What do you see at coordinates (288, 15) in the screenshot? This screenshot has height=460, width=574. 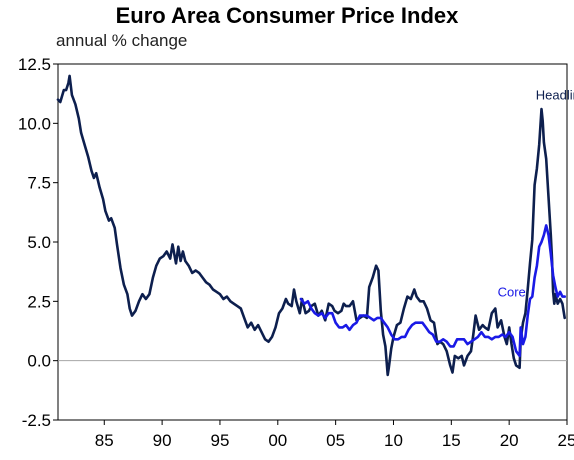 I see `chart-title: Euro Area Consumer Price Index` at bounding box center [288, 15].